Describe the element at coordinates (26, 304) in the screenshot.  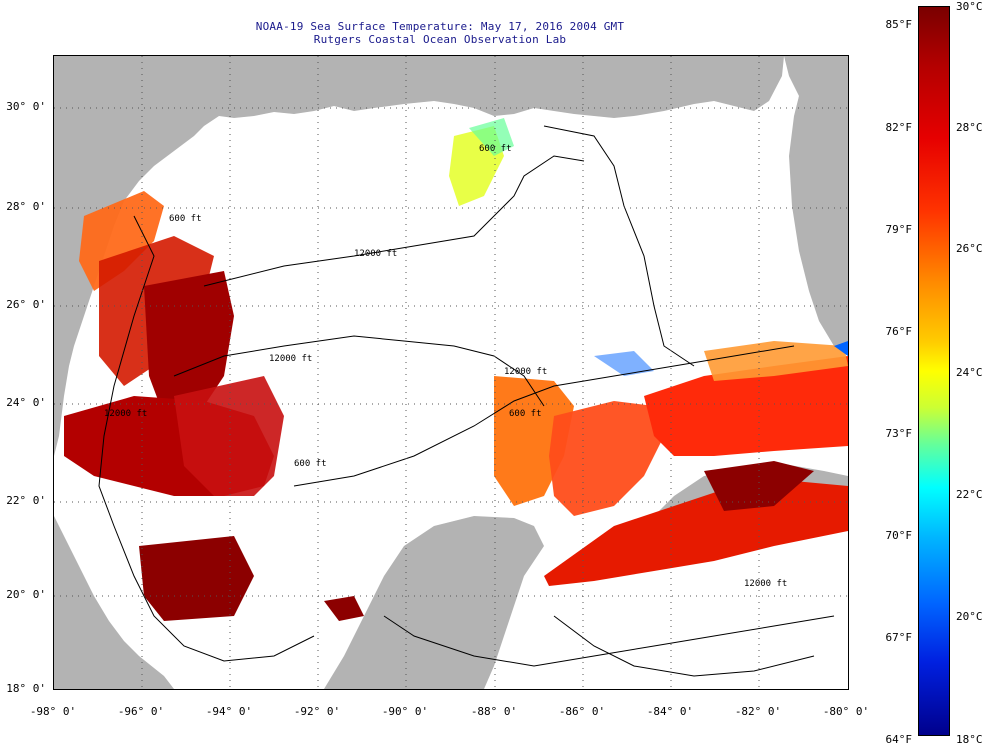
I see `lat-label: 26° 0'` at that location.